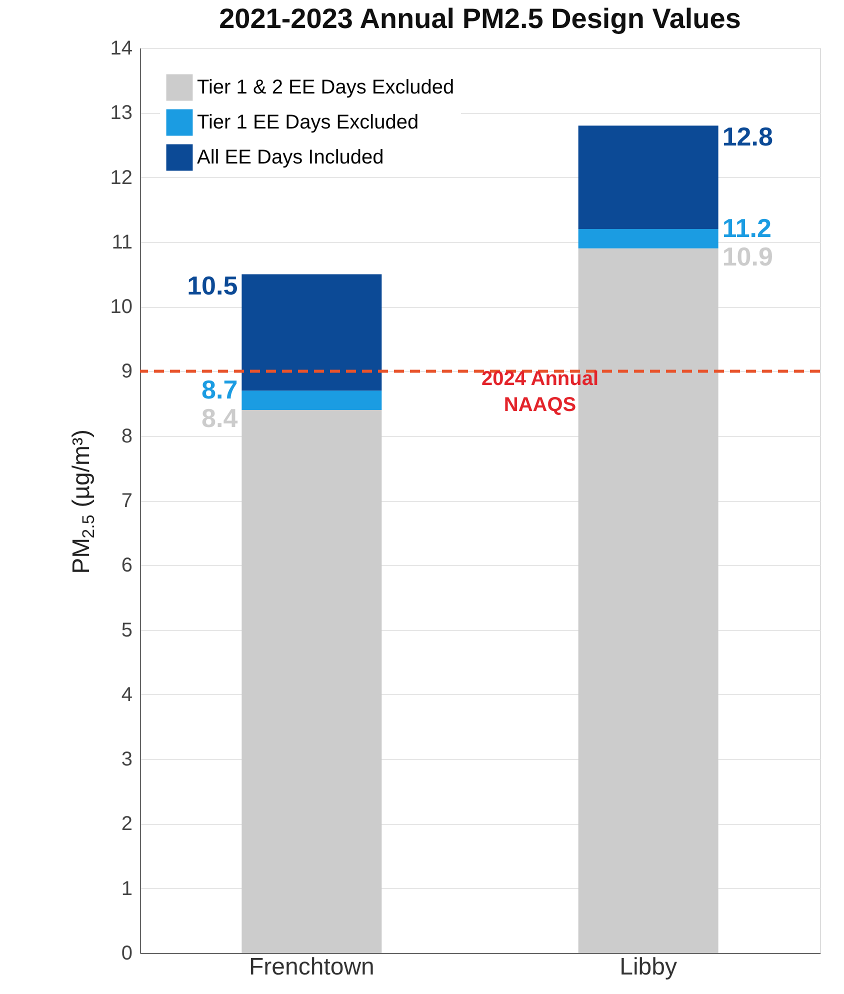 The height and width of the screenshot is (994, 844). I want to click on y-tick-label: 6, so click(126, 565).